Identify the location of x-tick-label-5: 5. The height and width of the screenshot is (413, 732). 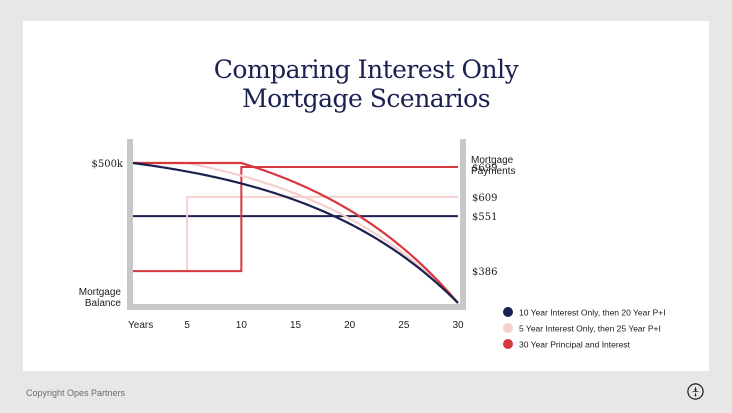
(187, 325).